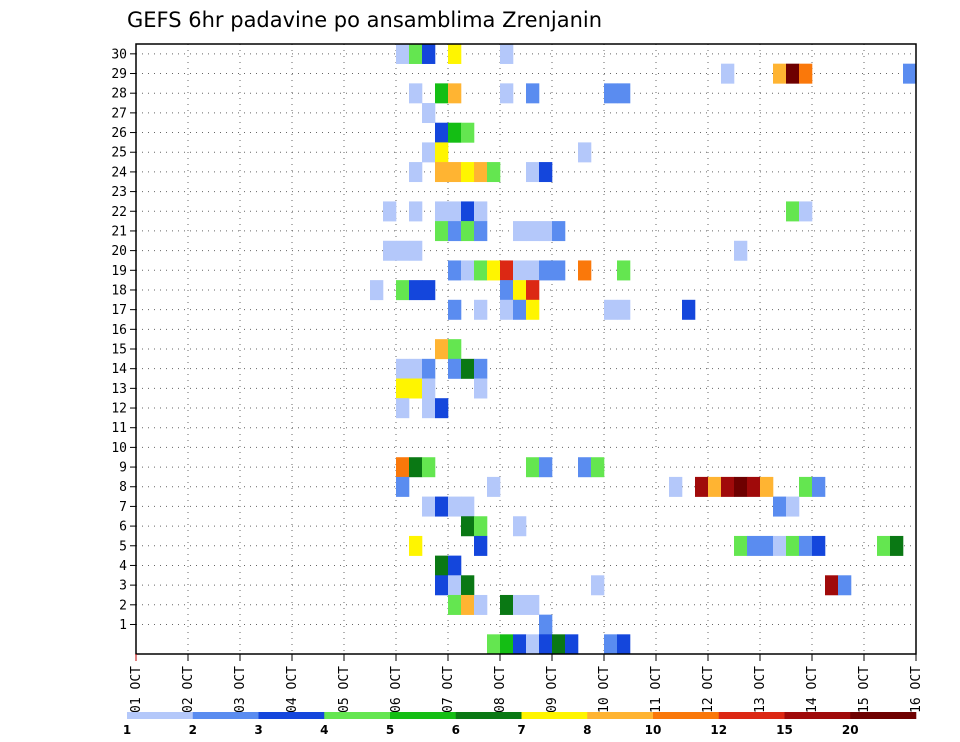  What do you see at coordinates (850, 730) in the screenshot?
I see `legend-label: 20` at bounding box center [850, 730].